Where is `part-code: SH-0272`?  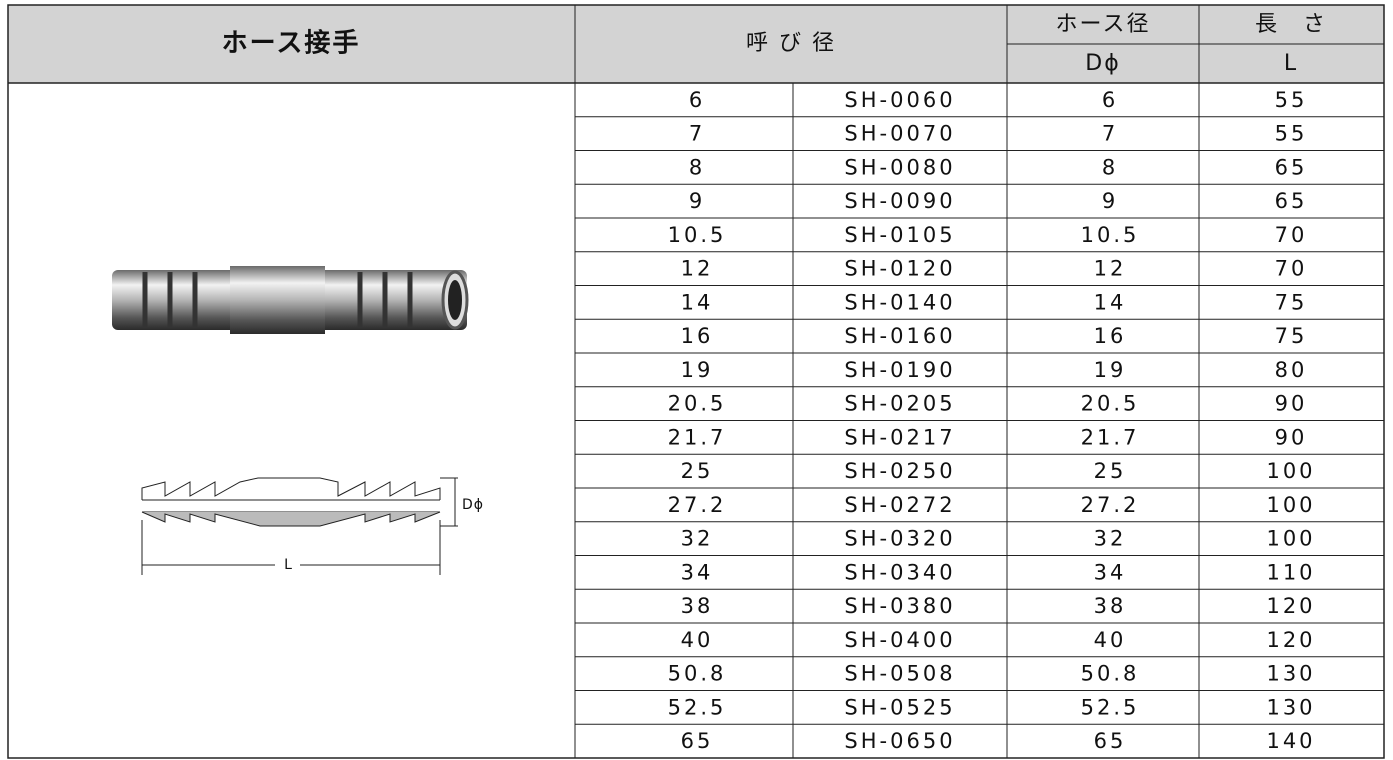
part-code: SH-0272 is located at coordinates (899, 505).